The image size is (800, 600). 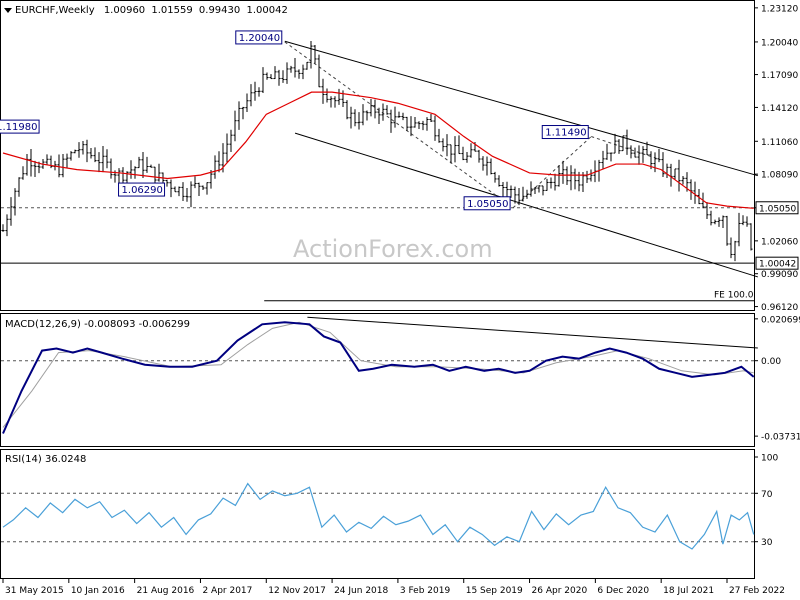 What do you see at coordinates (779, 176) in the screenshot?
I see `price-y-tick-label: 1.08090` at bounding box center [779, 176].